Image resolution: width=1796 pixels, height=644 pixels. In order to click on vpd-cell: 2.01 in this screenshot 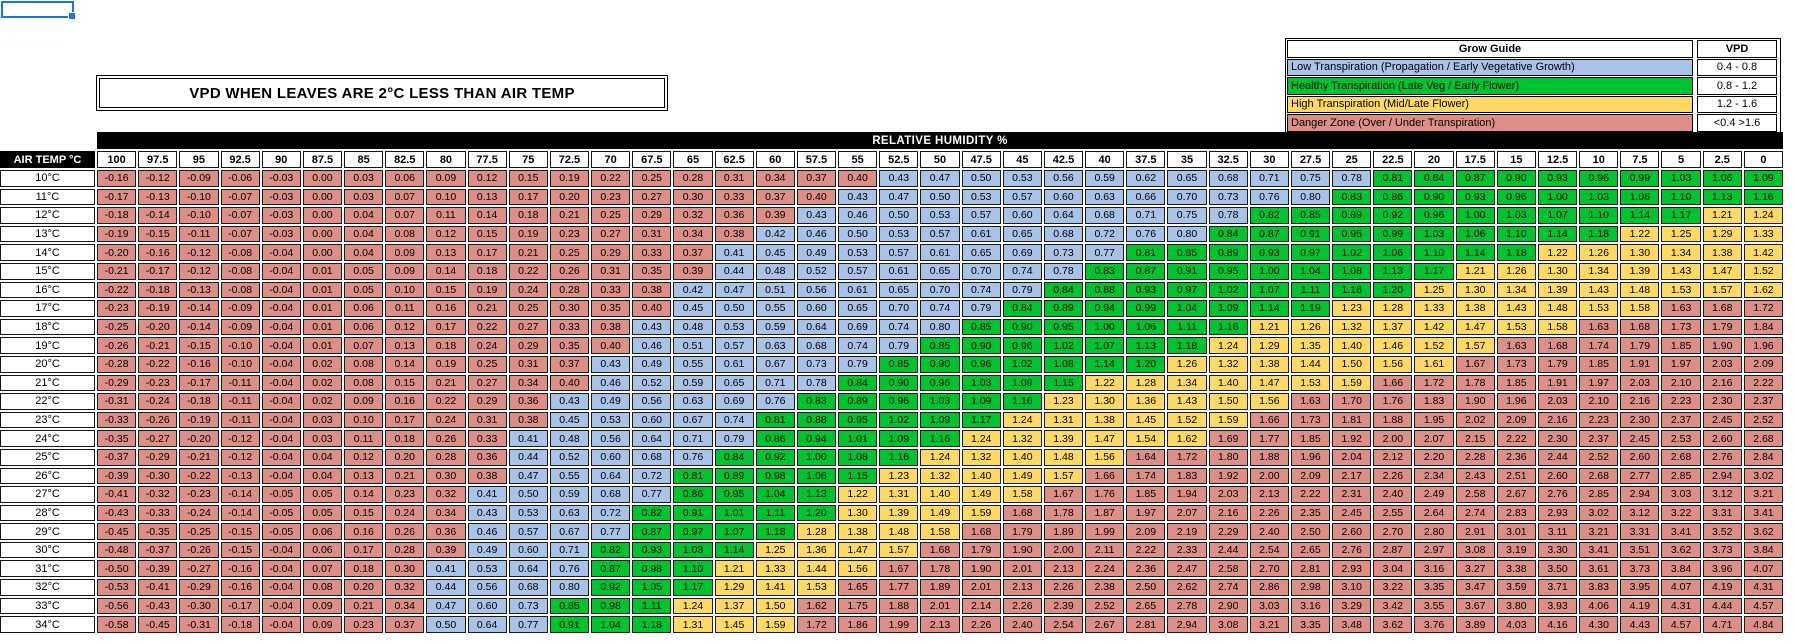, I will do `click(1022, 569)`.